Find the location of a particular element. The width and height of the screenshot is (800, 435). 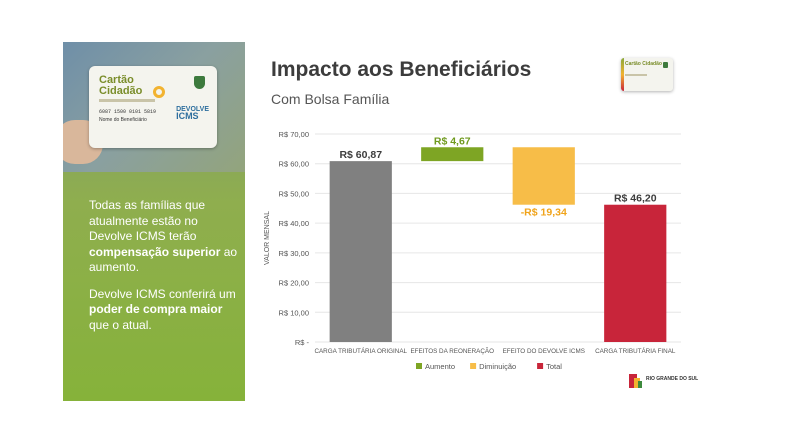

bar-data-label: -R$ 19,34 is located at coordinates (544, 213).